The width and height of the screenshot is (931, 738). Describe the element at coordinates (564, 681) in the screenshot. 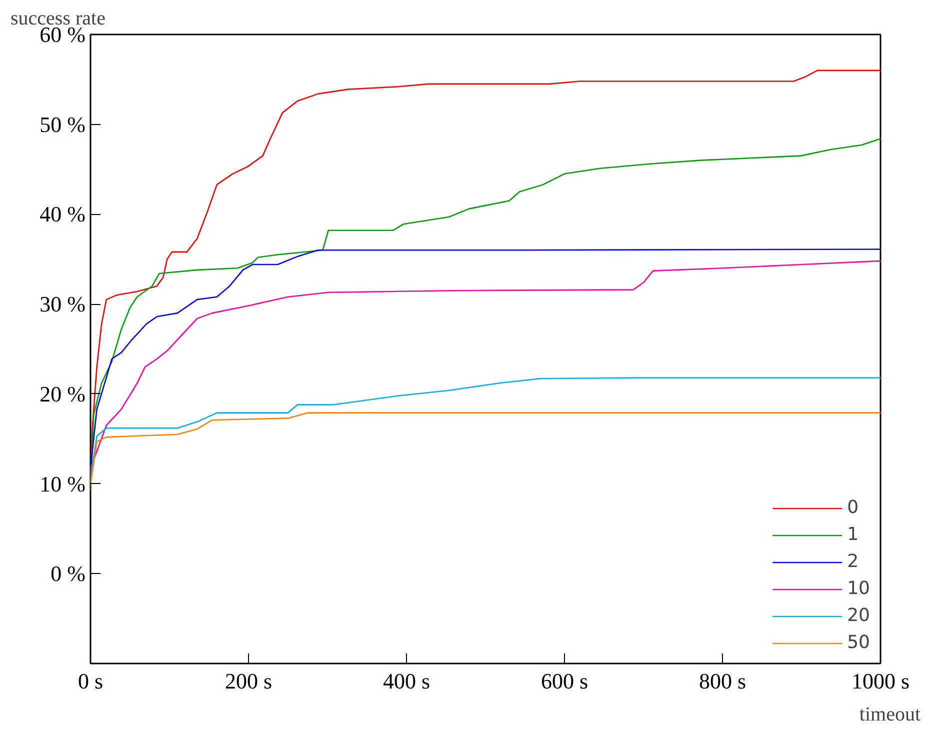

I see `x-tick-label: 600 s` at that location.